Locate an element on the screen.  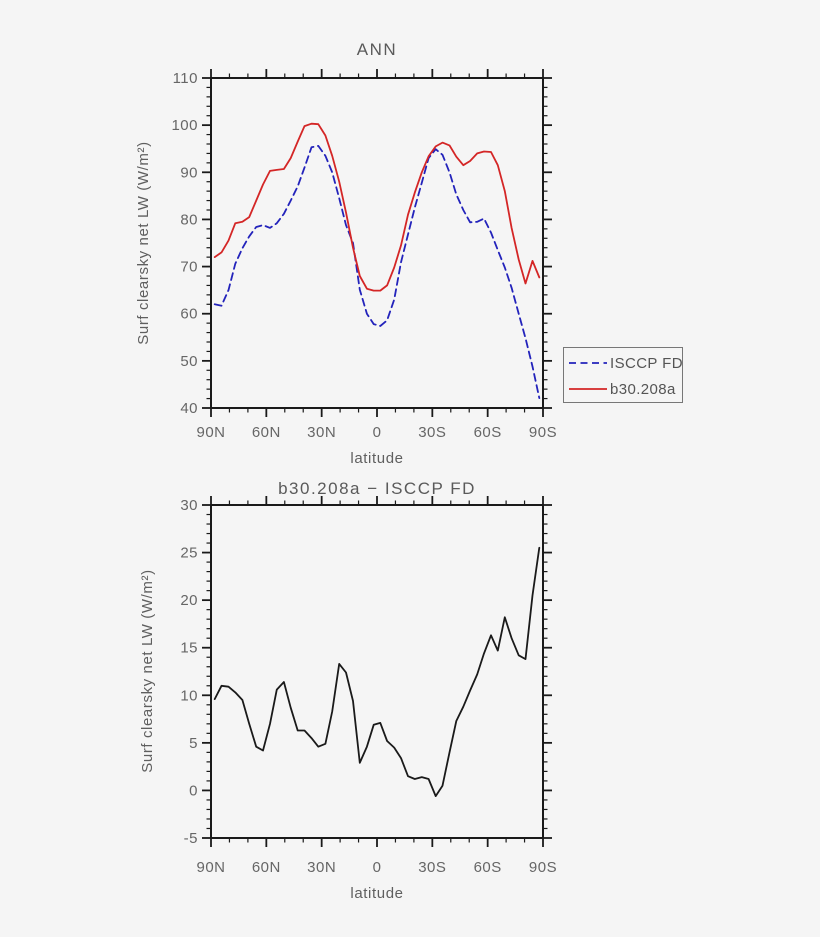
top-chart-xlabel: latitude is located at coordinates (376, 458).